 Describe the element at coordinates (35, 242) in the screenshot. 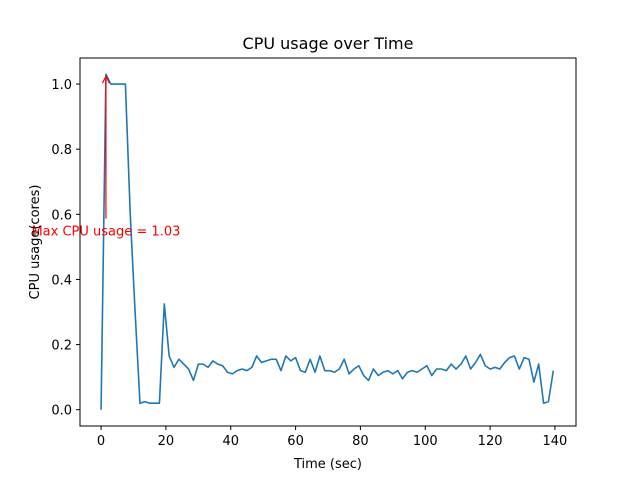

I see `y-axis-label: CPU usage(cores)` at that location.